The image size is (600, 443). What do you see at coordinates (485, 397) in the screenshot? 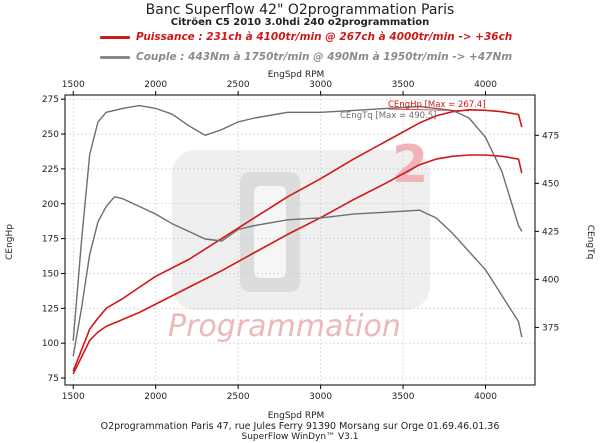
I see `x-tick-label-bottom: 4000` at bounding box center [485, 397].